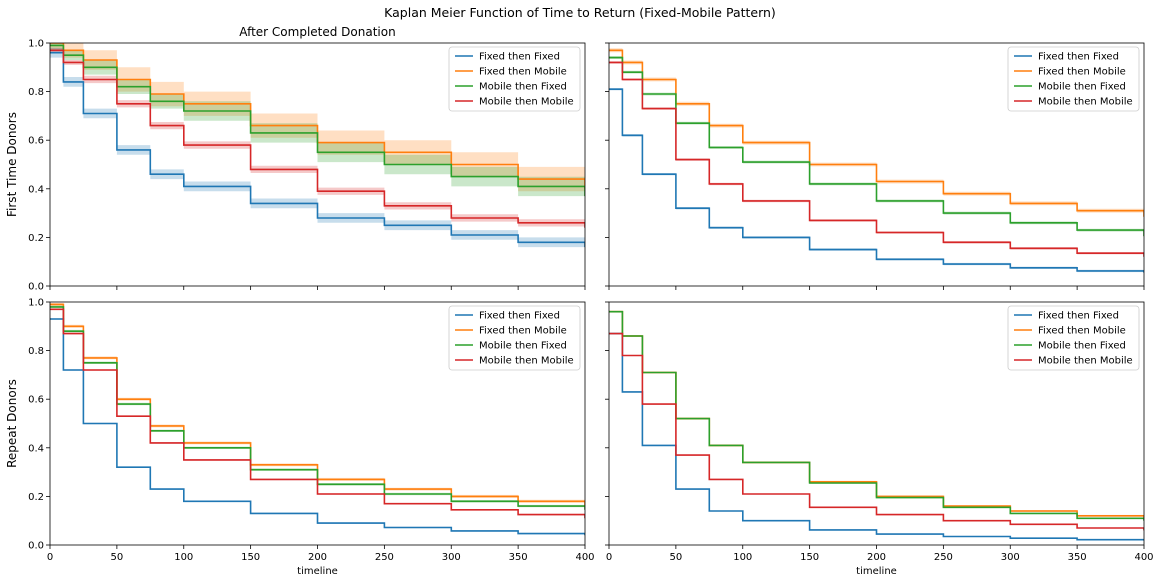 This screenshot has width=1160, height=584. I want to click on subplot-title: After Completed Donation, so click(317, 32).